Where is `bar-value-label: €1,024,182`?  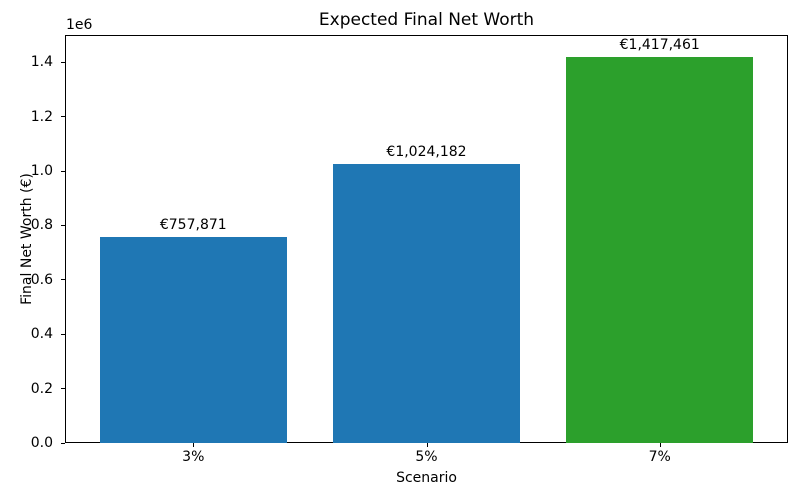 bar-value-label: €1,024,182 is located at coordinates (426, 152).